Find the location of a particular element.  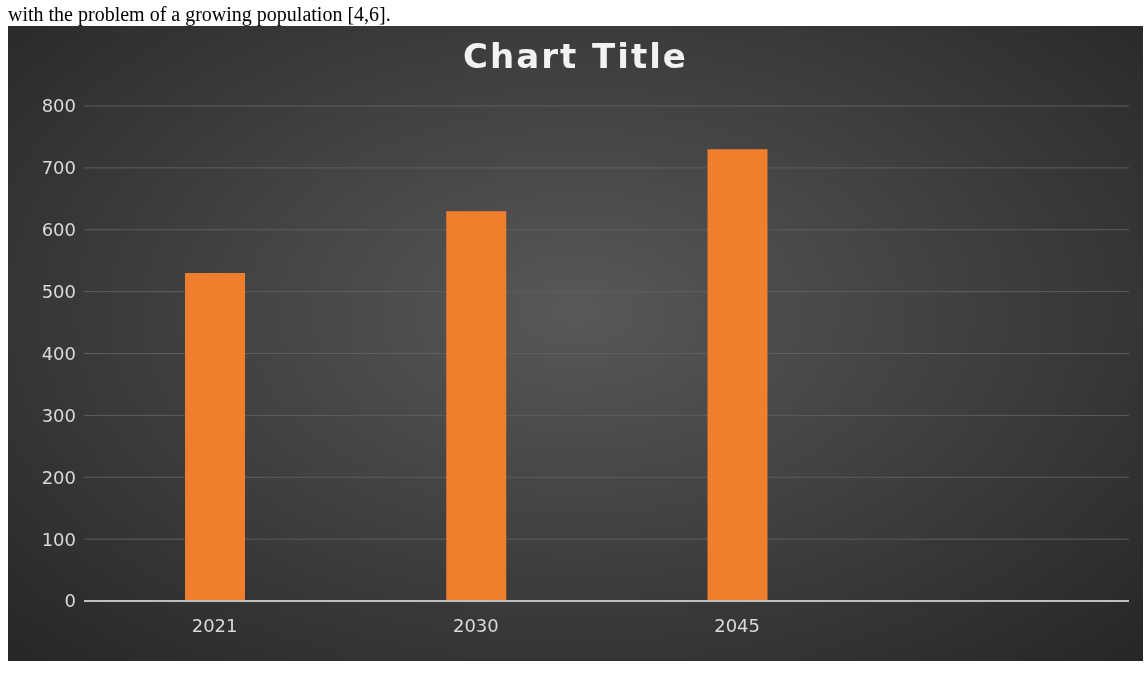

y-tick-label: 300 is located at coordinates (58, 415).